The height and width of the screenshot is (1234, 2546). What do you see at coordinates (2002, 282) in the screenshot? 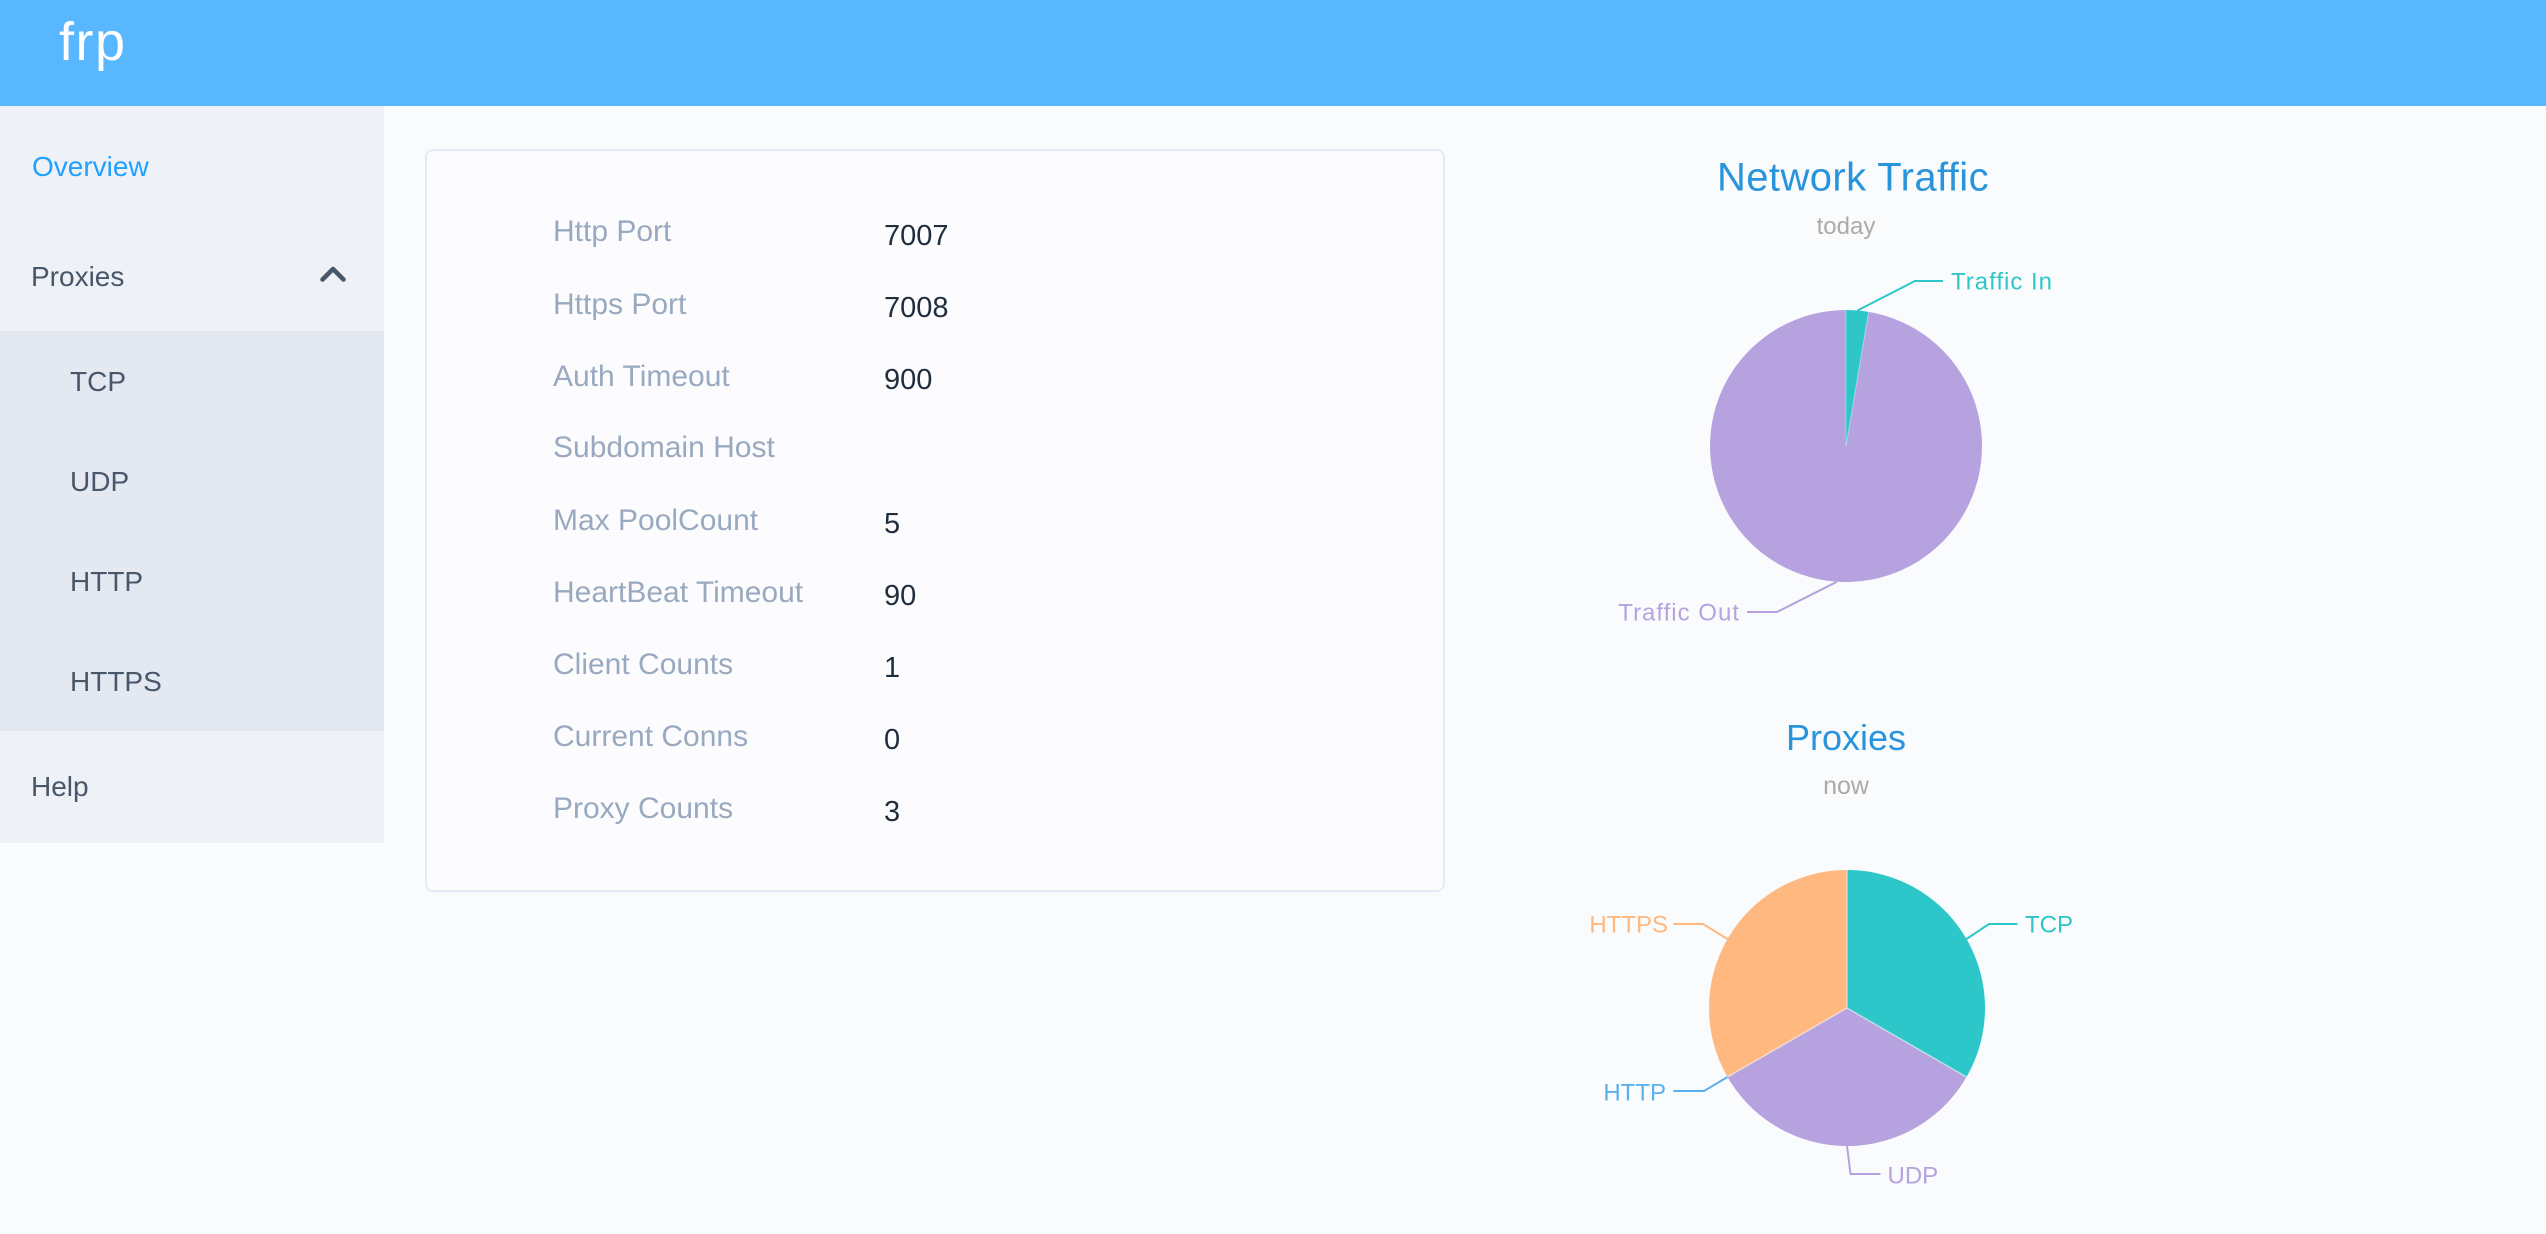
I see `svg-text: Traffic In` at bounding box center [2002, 282].